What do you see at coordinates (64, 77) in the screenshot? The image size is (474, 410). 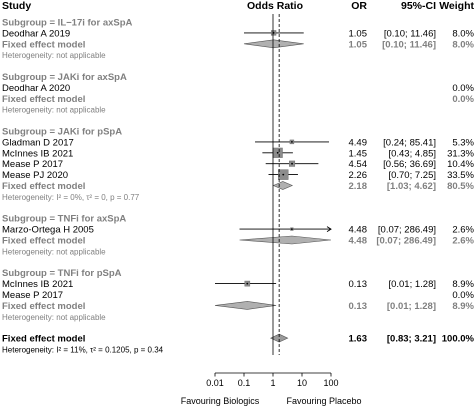 I see `subgroup-label: Subgroup = JAKi for axSpA` at bounding box center [64, 77].